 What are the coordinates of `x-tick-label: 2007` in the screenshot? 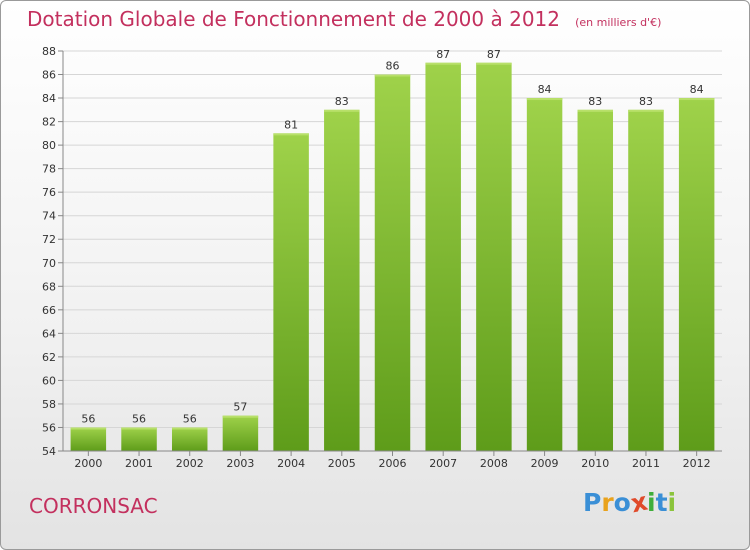 It's located at (443, 463).